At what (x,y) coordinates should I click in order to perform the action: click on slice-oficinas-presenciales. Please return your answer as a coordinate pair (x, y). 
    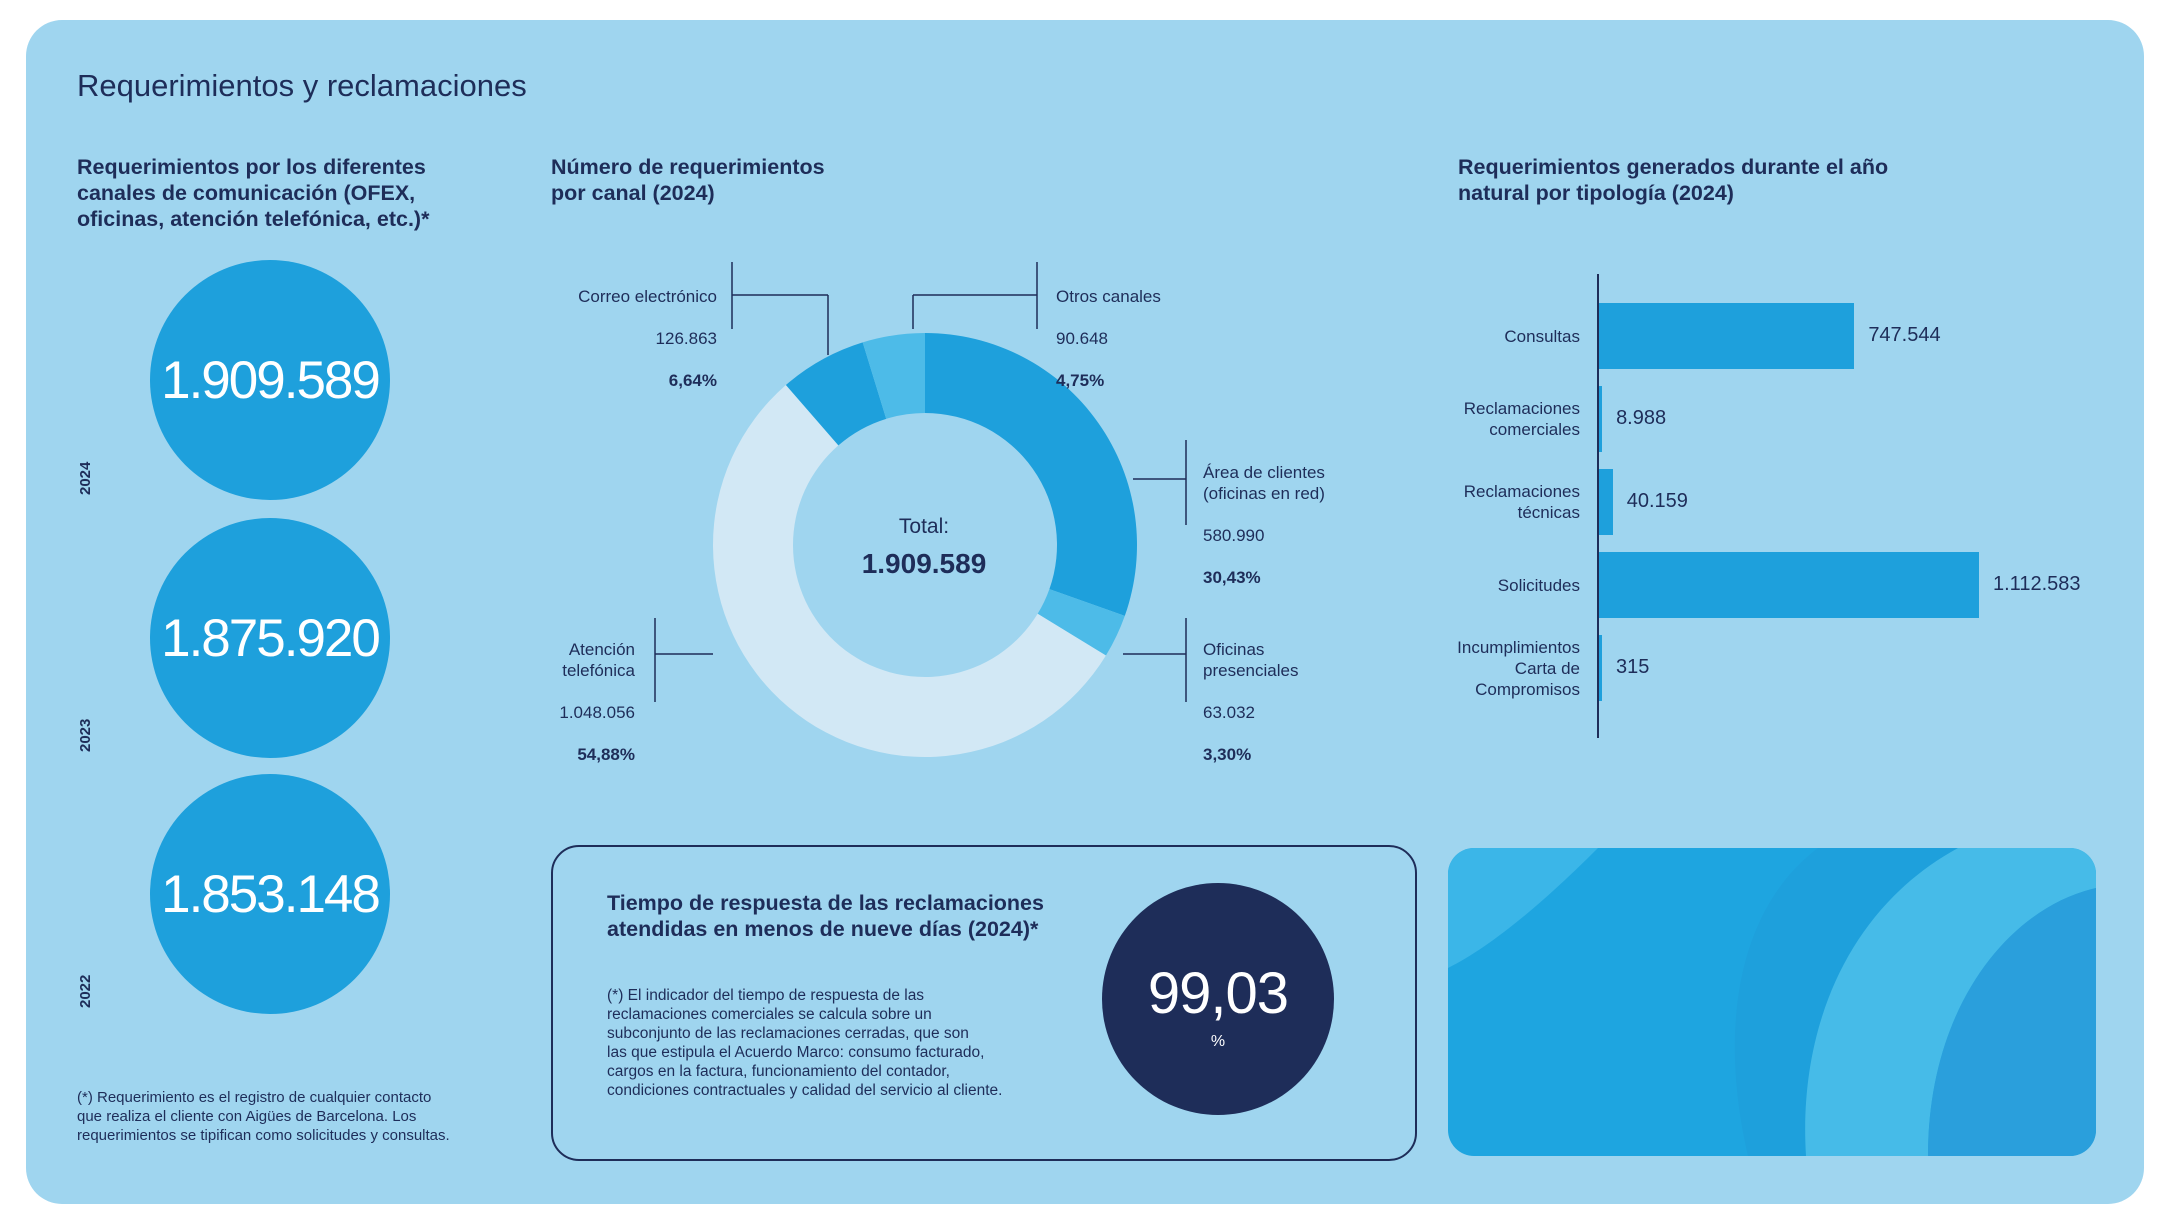
    Looking at the image, I should click on (1081, 622).